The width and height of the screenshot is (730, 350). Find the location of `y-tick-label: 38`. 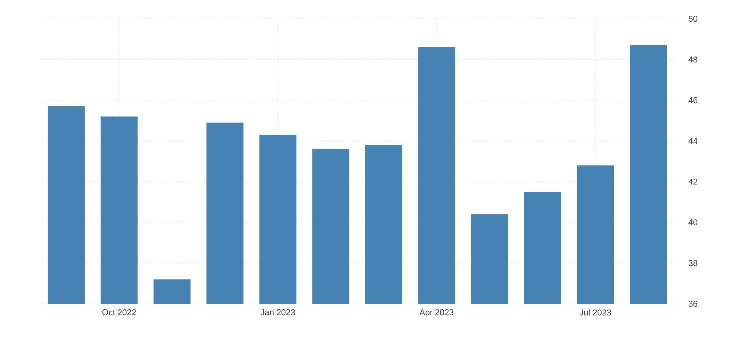

y-tick-label: 38 is located at coordinates (693, 263).